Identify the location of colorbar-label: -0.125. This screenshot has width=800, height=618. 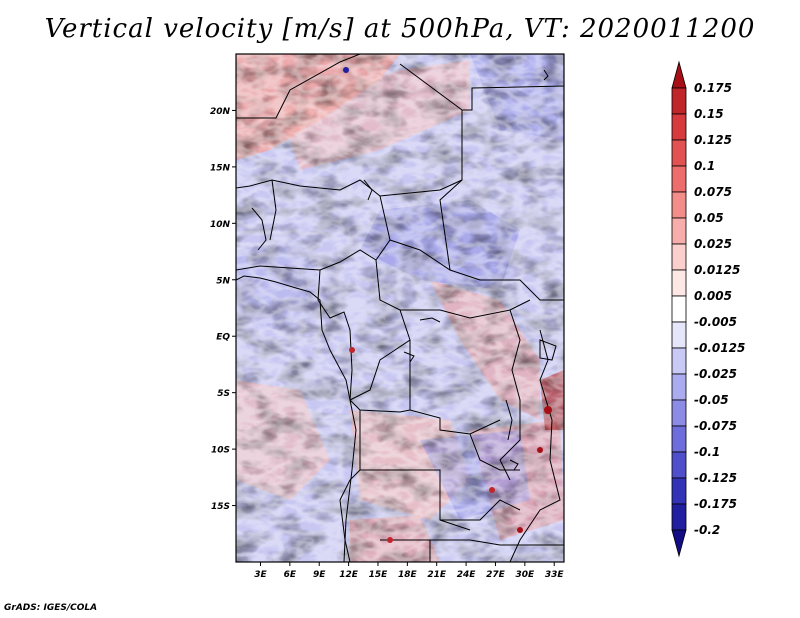
(715, 478).